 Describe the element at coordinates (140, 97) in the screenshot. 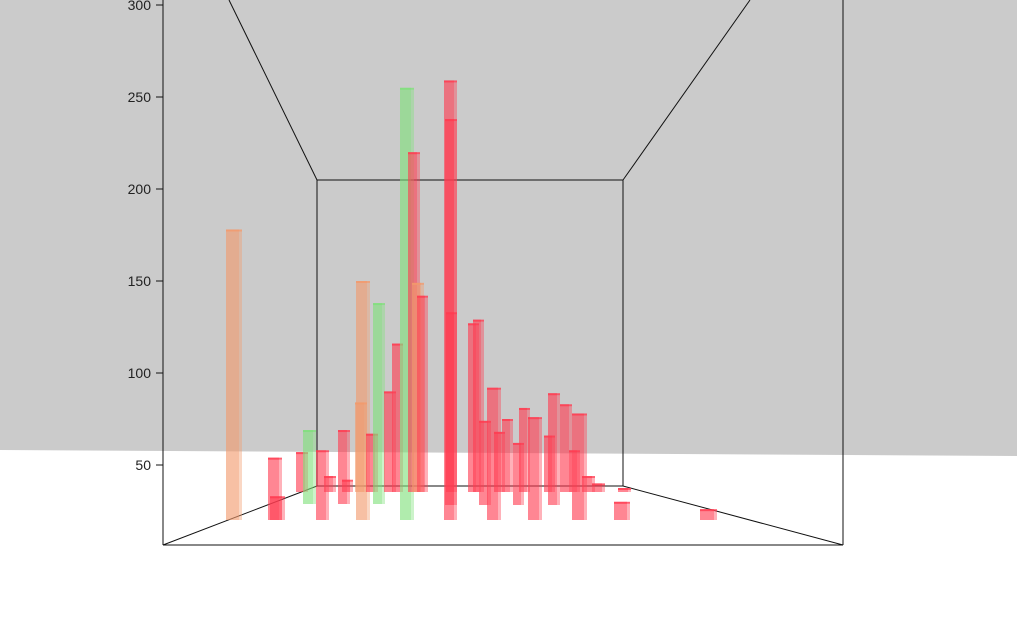

I see `z-tick-label: 250` at that location.